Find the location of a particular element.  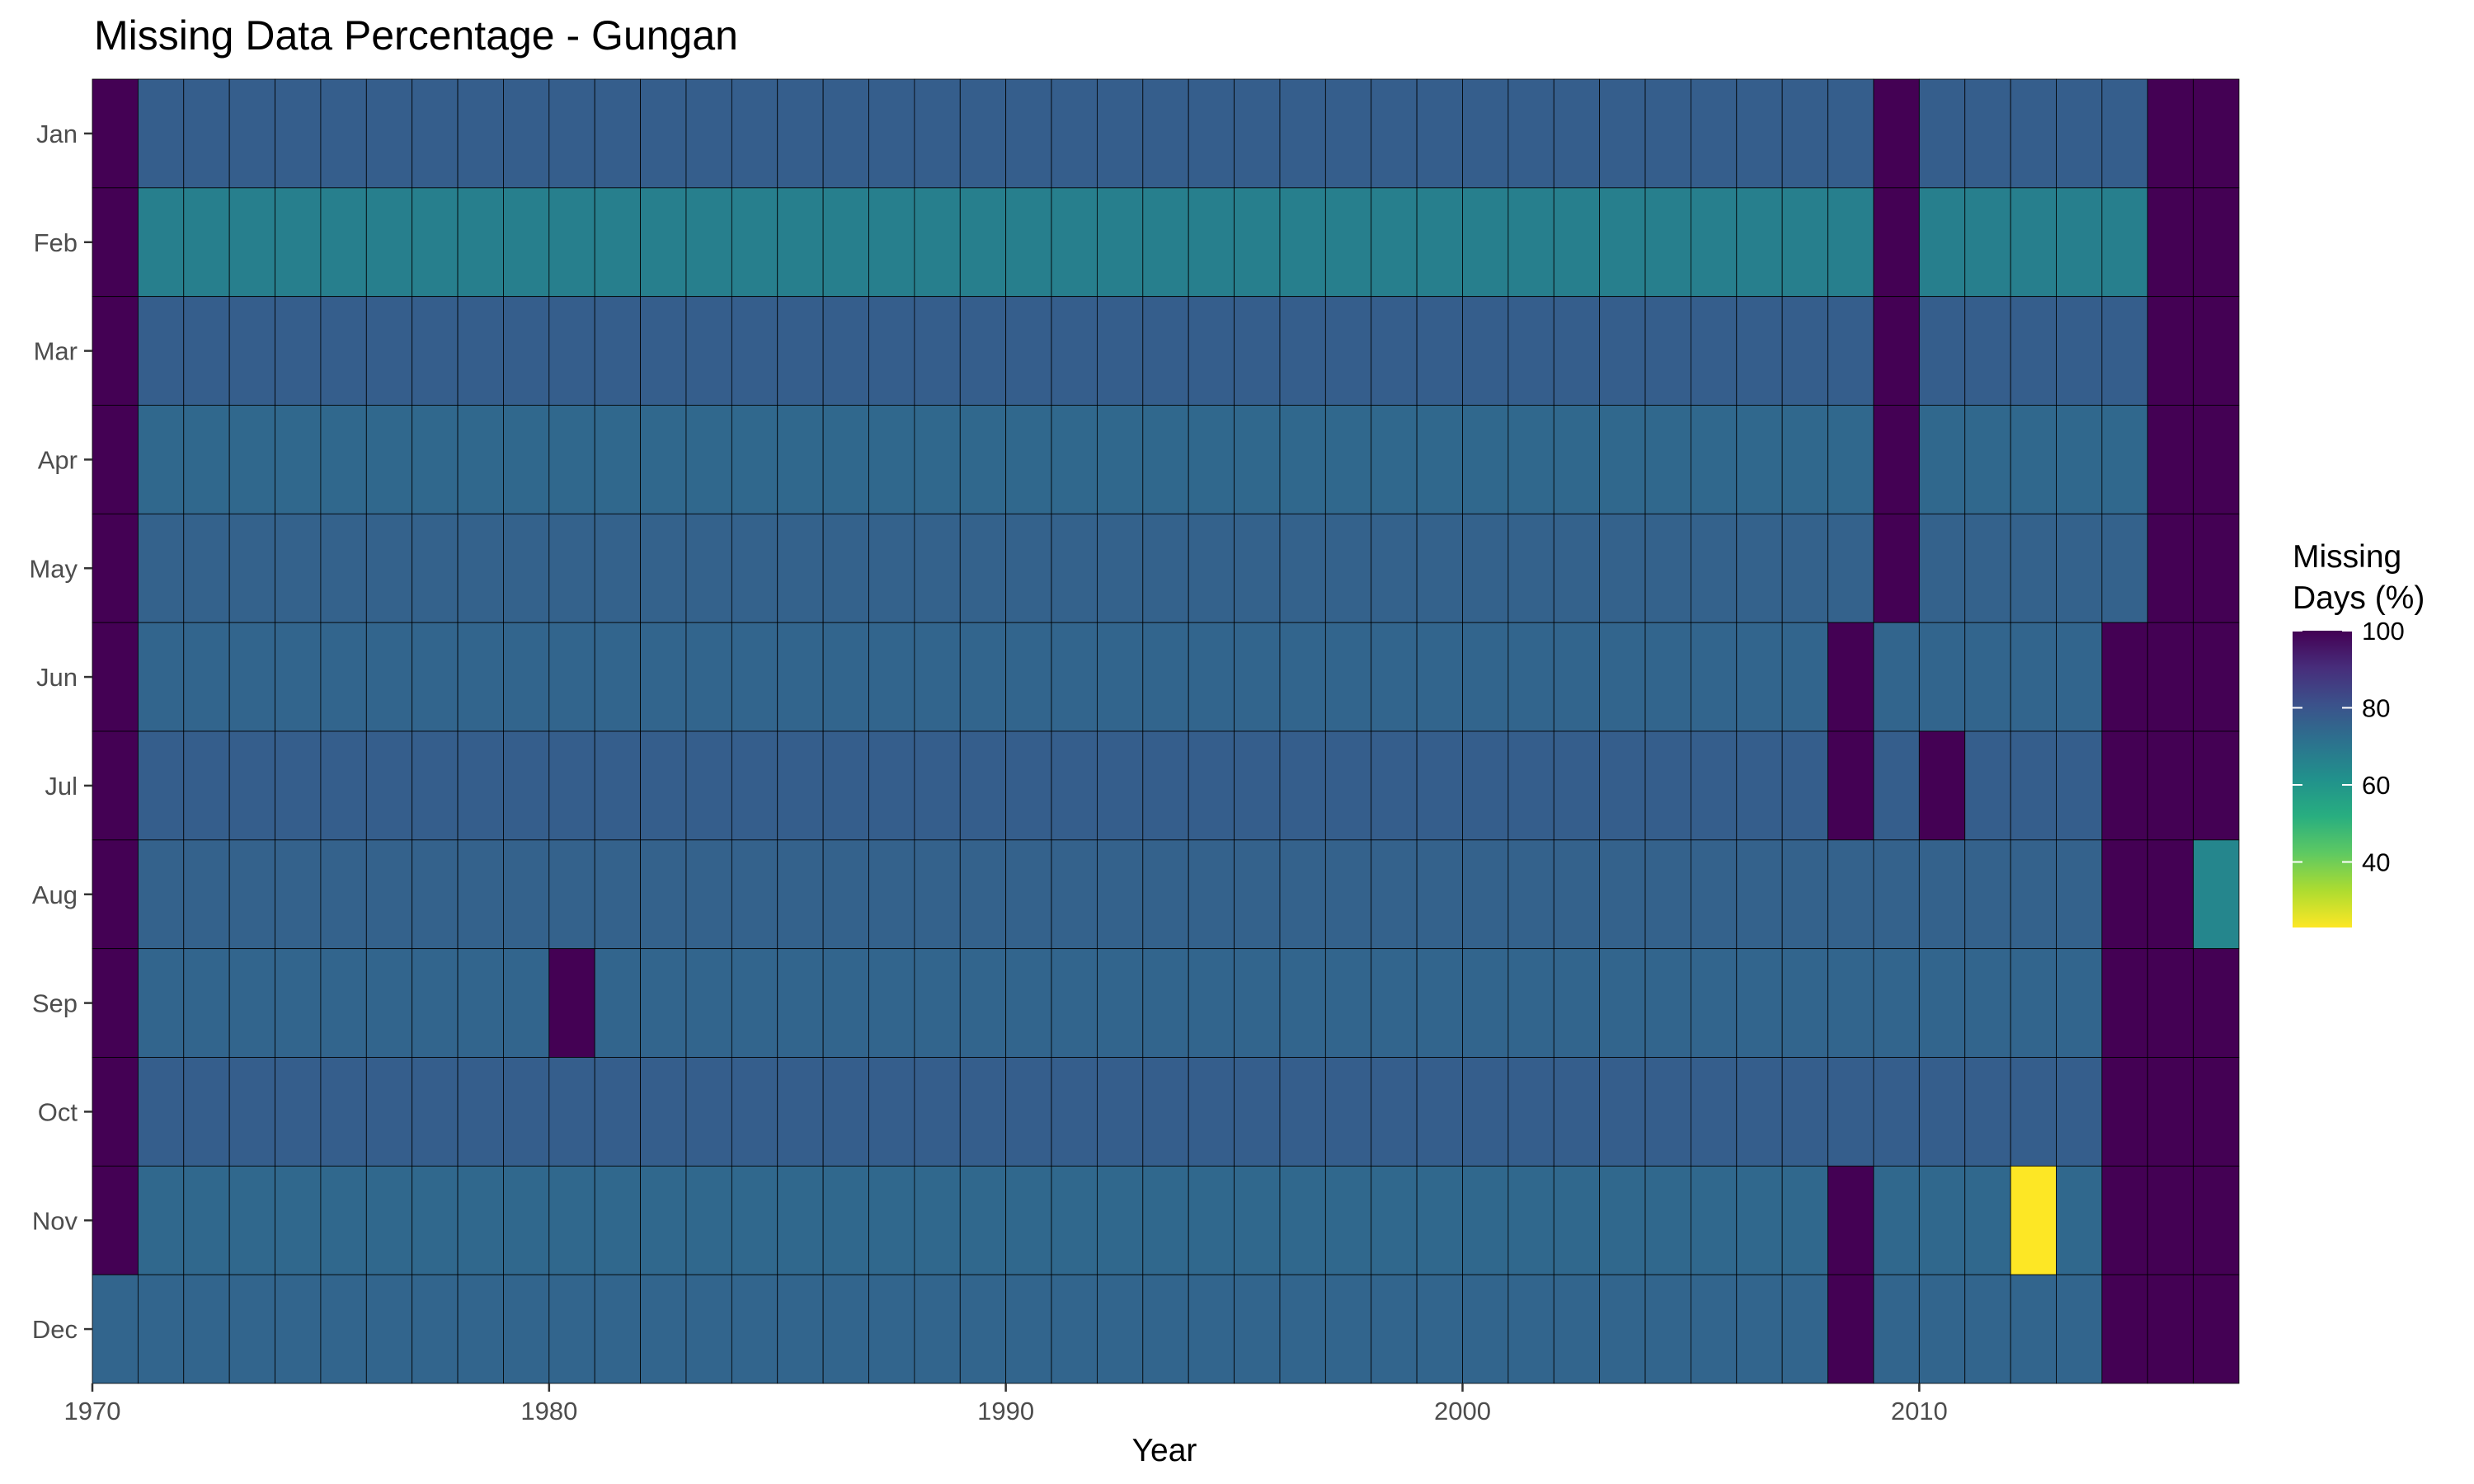

legend-title-line1: Missing is located at coordinates (2347, 557).